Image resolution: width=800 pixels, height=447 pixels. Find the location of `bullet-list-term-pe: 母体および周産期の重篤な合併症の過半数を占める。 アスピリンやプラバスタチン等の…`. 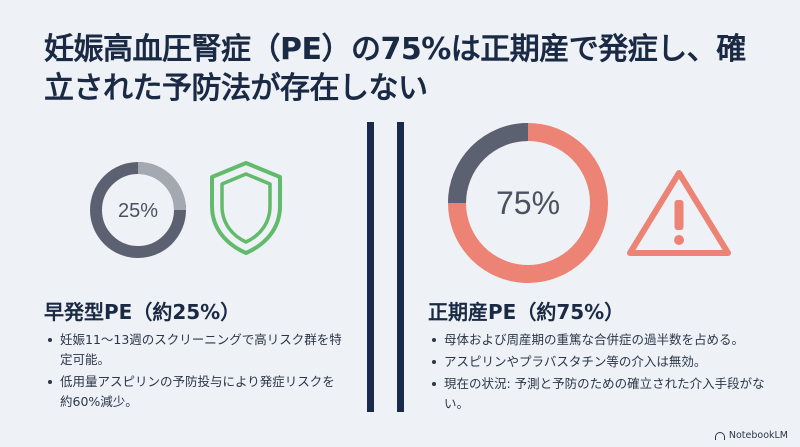

bullet-list-term-pe: 母体および周産期の重篤な合併症の過半数を占める。 アスピリンやプラバスタチン等の… is located at coordinates (602, 373).